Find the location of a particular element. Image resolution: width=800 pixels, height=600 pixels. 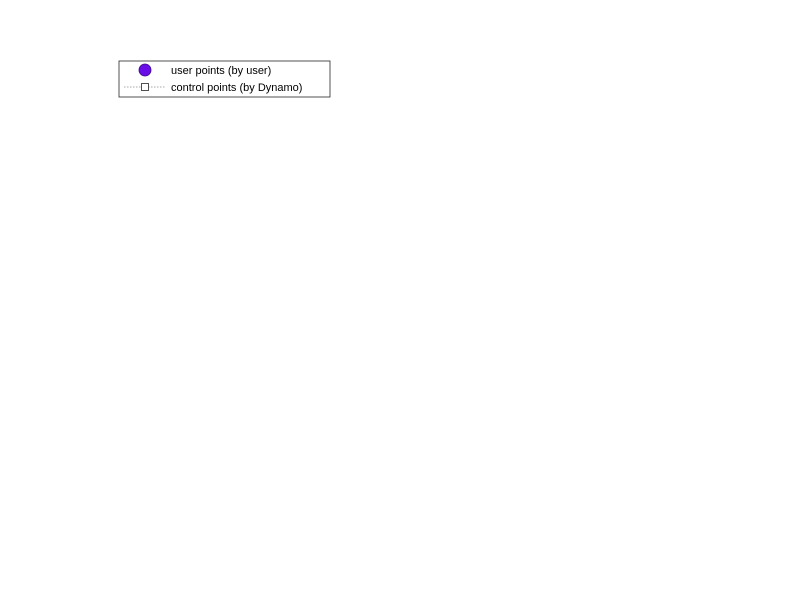

legend-control-points-label: control points (by Dynamo) is located at coordinates (236, 88).